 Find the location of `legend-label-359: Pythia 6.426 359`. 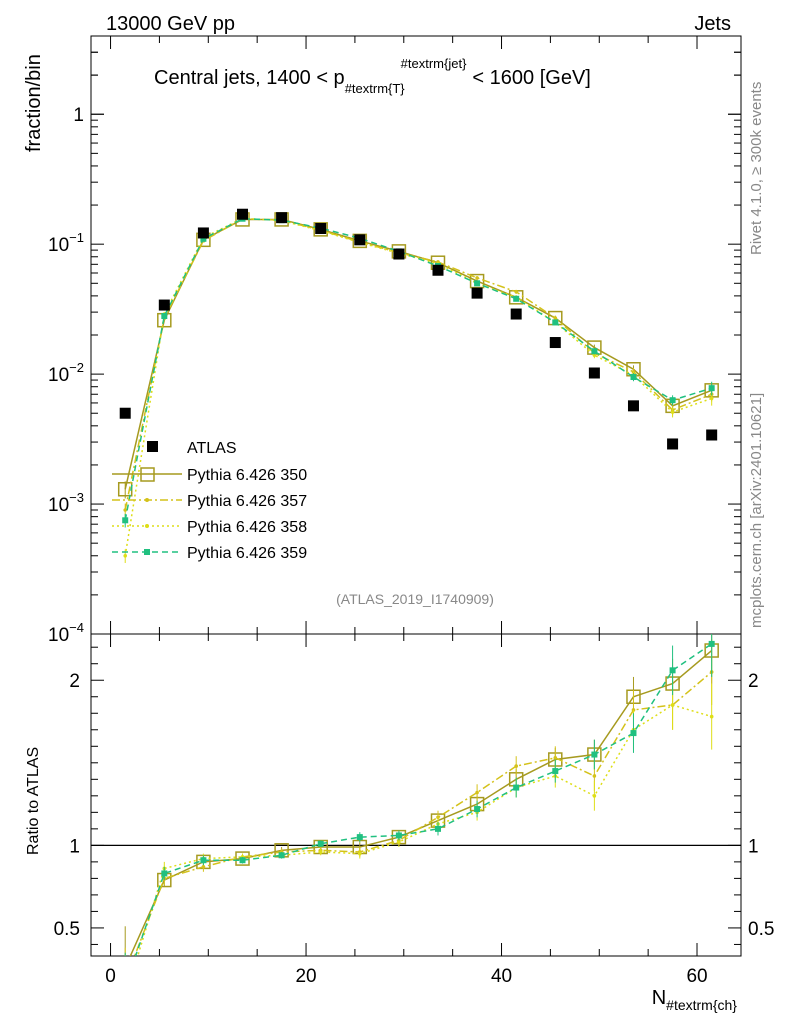

legend-label-359: Pythia 6.426 359 is located at coordinates (247, 553).